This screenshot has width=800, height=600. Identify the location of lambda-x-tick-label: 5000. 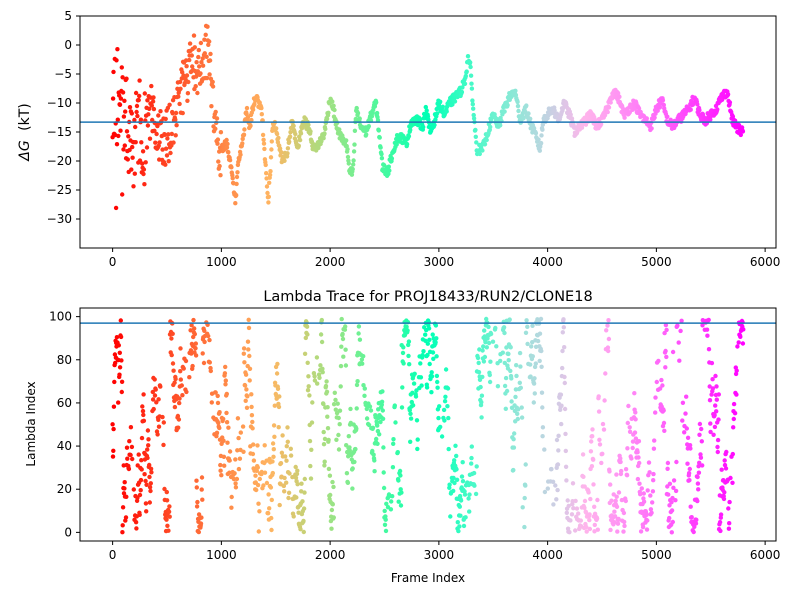
(656, 555).